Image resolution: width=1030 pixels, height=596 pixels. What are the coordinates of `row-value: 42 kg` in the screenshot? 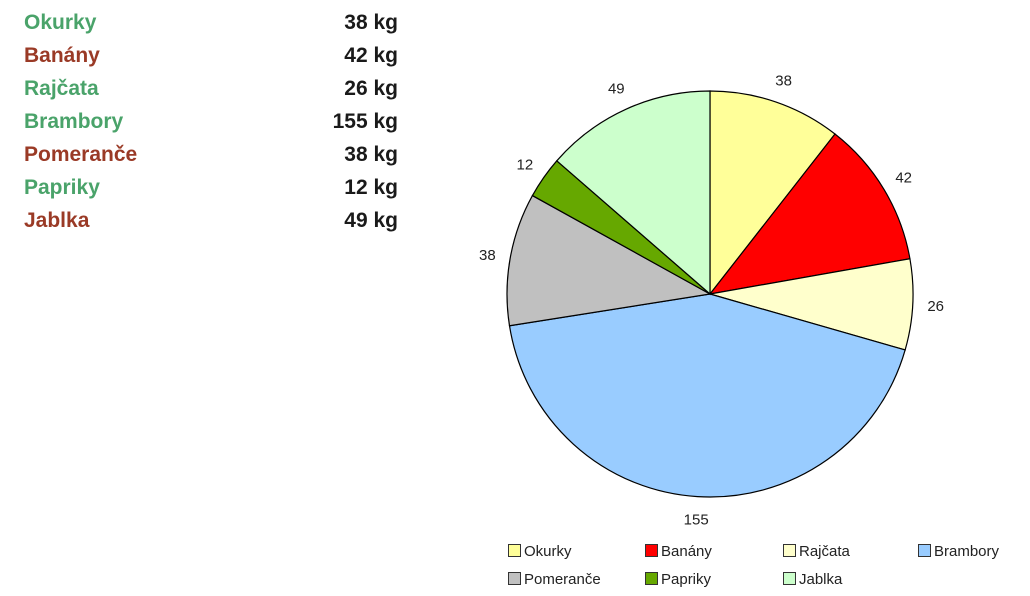 It's located at (371, 55).